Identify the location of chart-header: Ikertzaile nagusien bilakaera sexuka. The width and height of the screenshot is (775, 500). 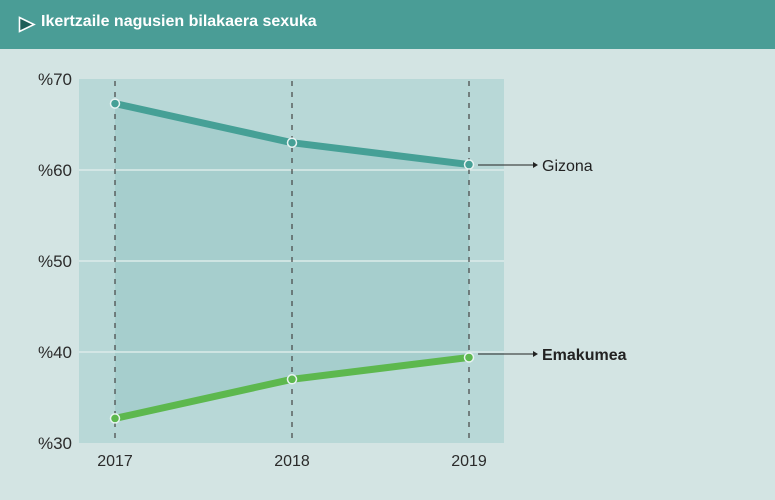
(387, 24).